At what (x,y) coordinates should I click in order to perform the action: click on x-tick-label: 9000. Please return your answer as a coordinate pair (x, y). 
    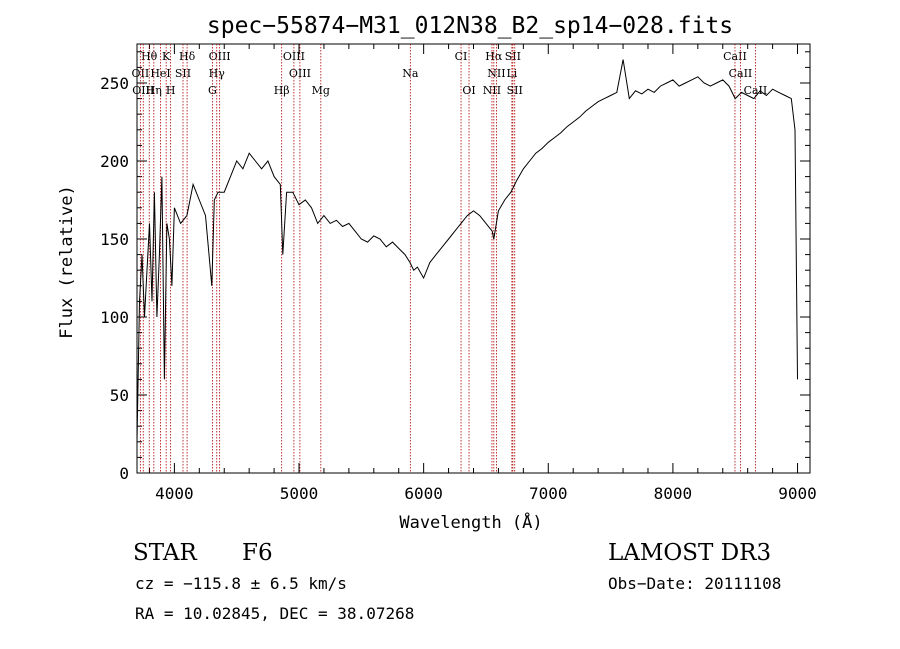
    Looking at the image, I should click on (797, 493).